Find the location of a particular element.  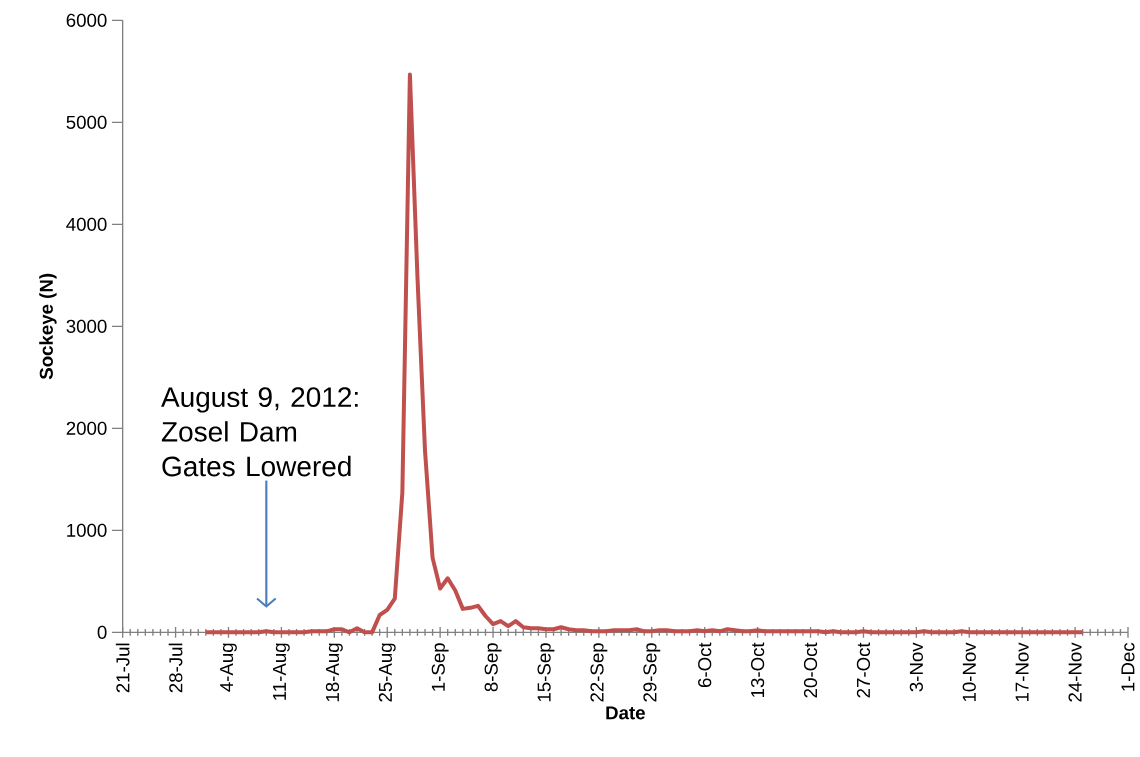

x-tick-label: 6-Oct is located at coordinates (705, 664).